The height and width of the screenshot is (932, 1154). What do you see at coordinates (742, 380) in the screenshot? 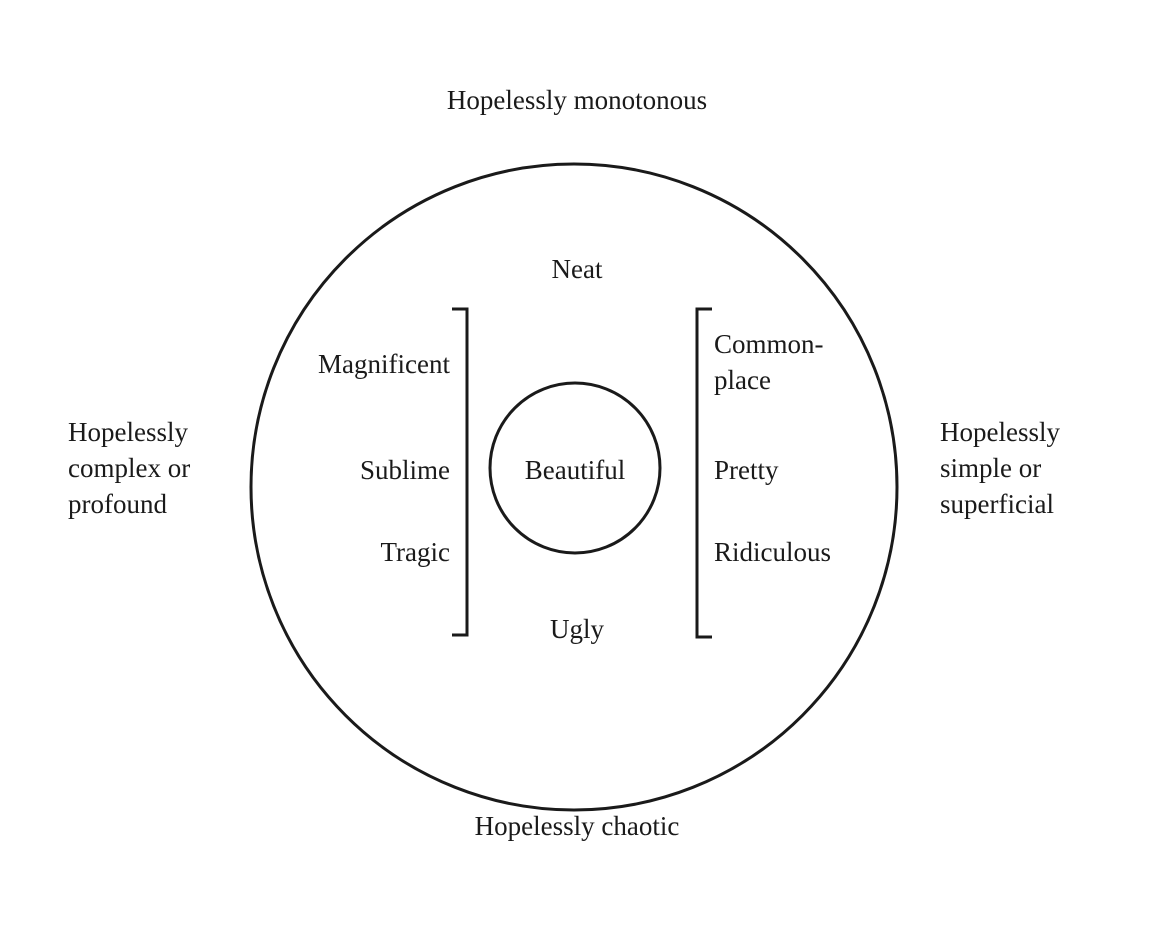
I see `label-commonplace-line-2: place` at bounding box center [742, 380].